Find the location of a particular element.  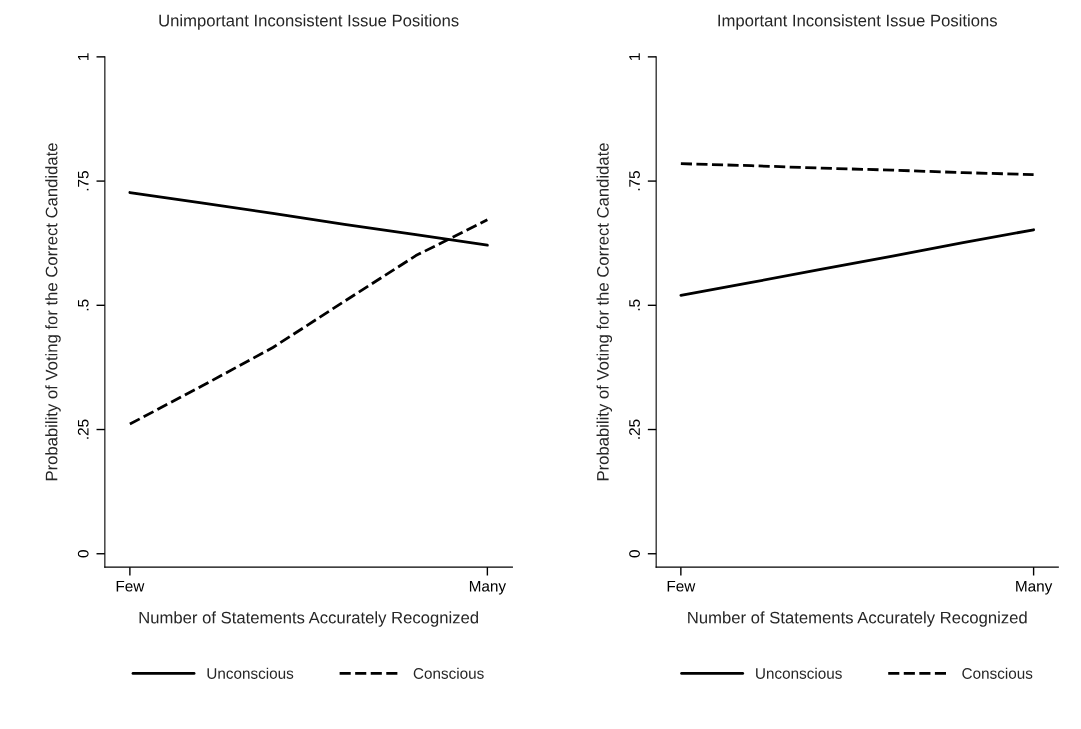

chart-title: Unimportant Inconsistent Issue Positions is located at coordinates (309, 22).